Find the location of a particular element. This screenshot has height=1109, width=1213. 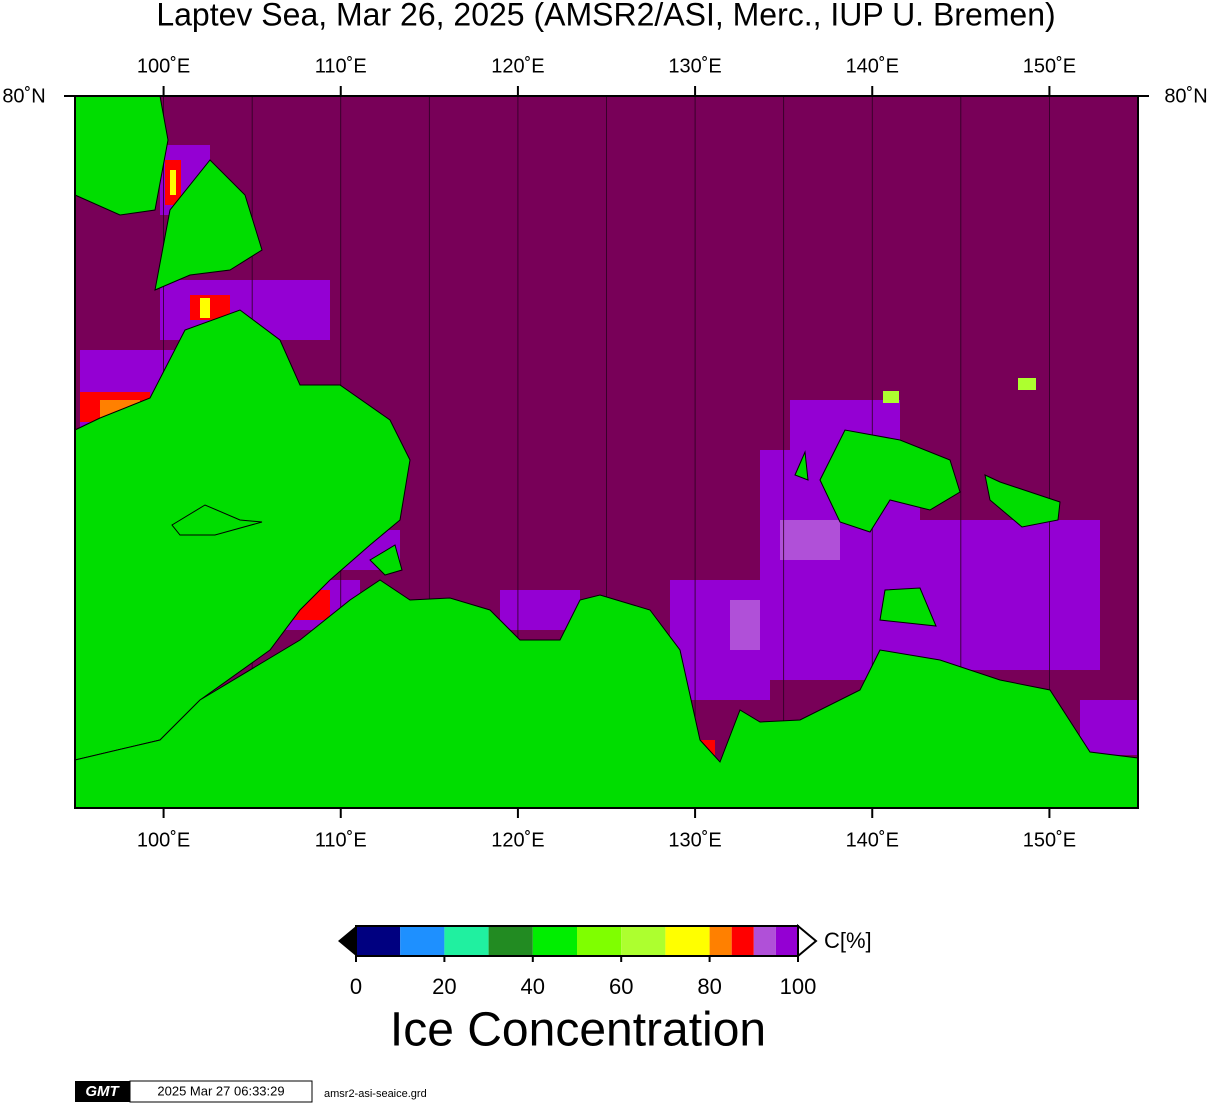

gmt-logo-box is located at coordinates (102, 1091).